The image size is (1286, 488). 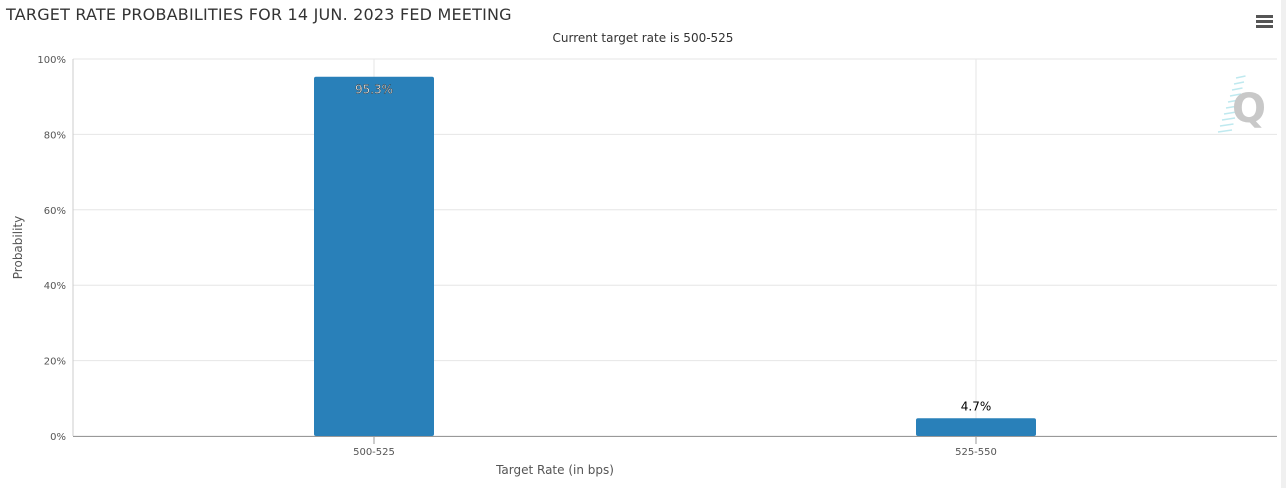 What do you see at coordinates (554, 470) in the screenshot?
I see `x-axis-title: Target Rate (in bps)` at bounding box center [554, 470].